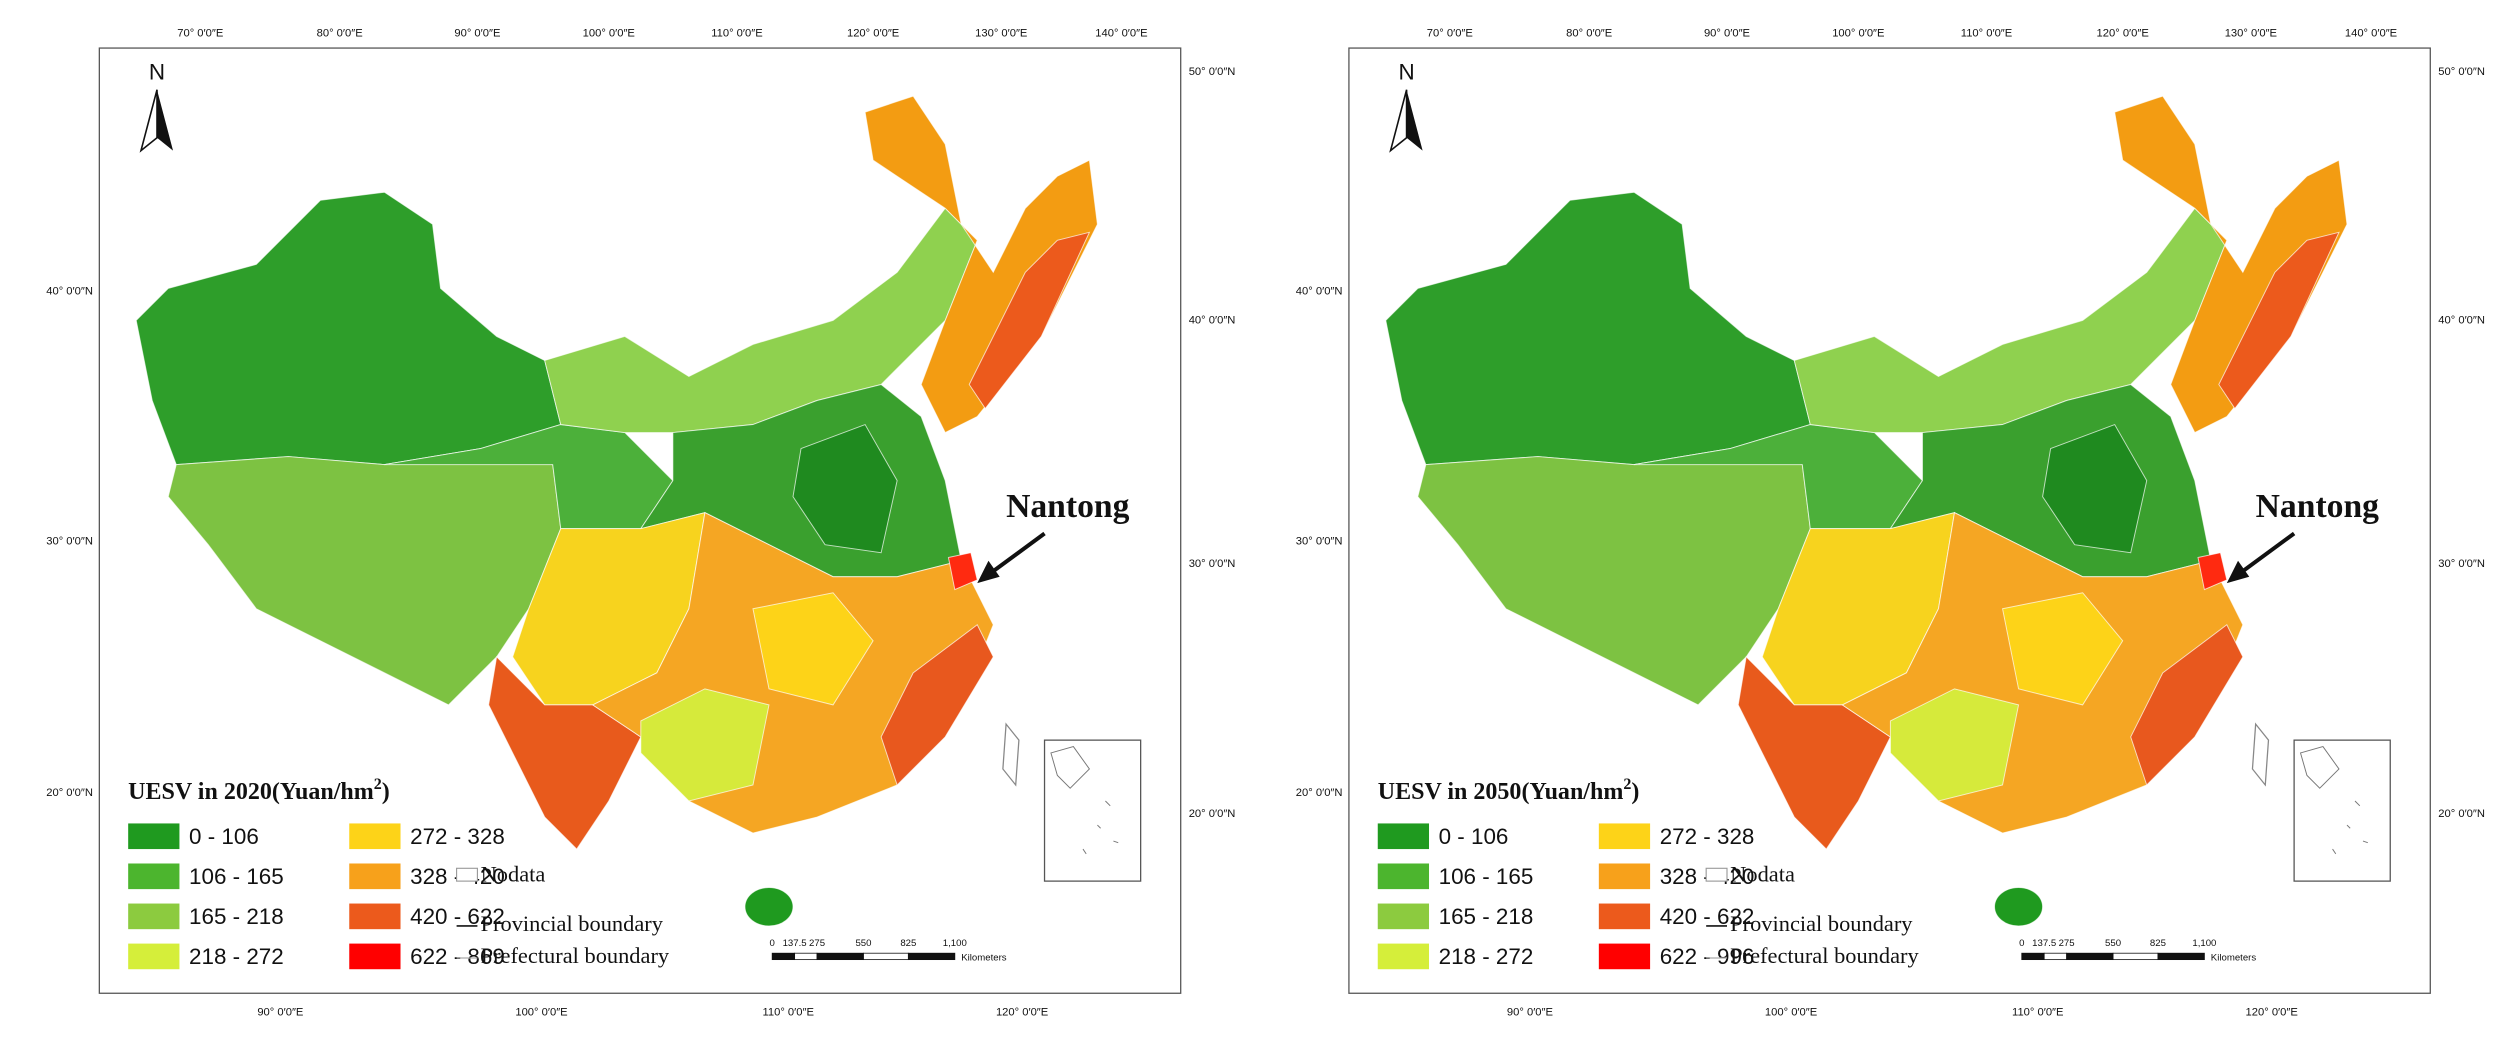  I want to click on legend-title: UESV in 2020(Yuan/hm2), so click(259, 790).